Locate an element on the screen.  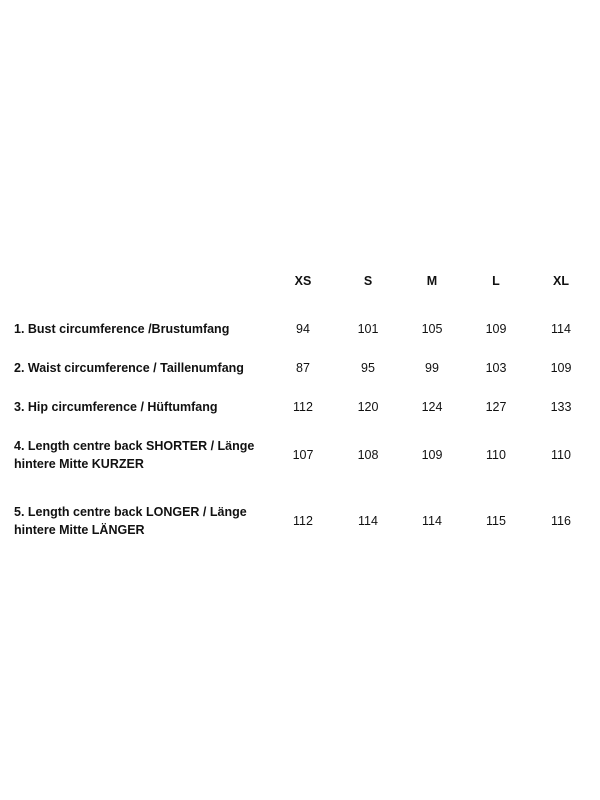
measure-value: 133 is located at coordinates (561, 407).